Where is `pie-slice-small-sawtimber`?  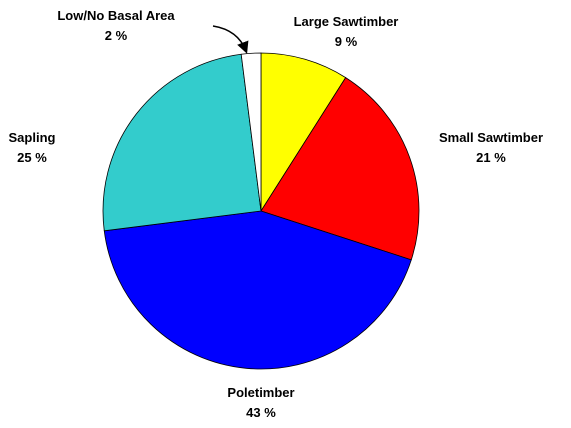 pie-slice-small-sawtimber is located at coordinates (340, 169).